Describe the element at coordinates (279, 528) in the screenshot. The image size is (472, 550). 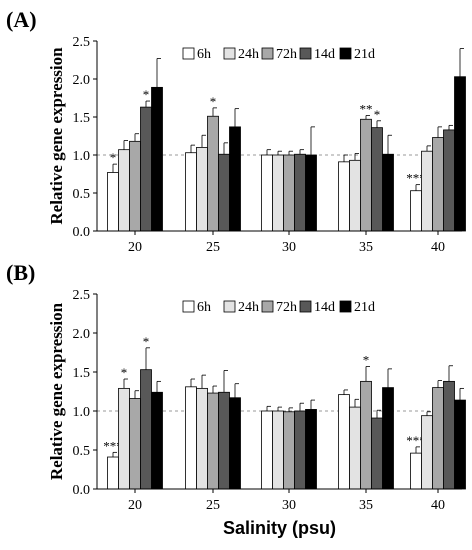
I see `x-axis-label: Salinity (psu)` at that location.